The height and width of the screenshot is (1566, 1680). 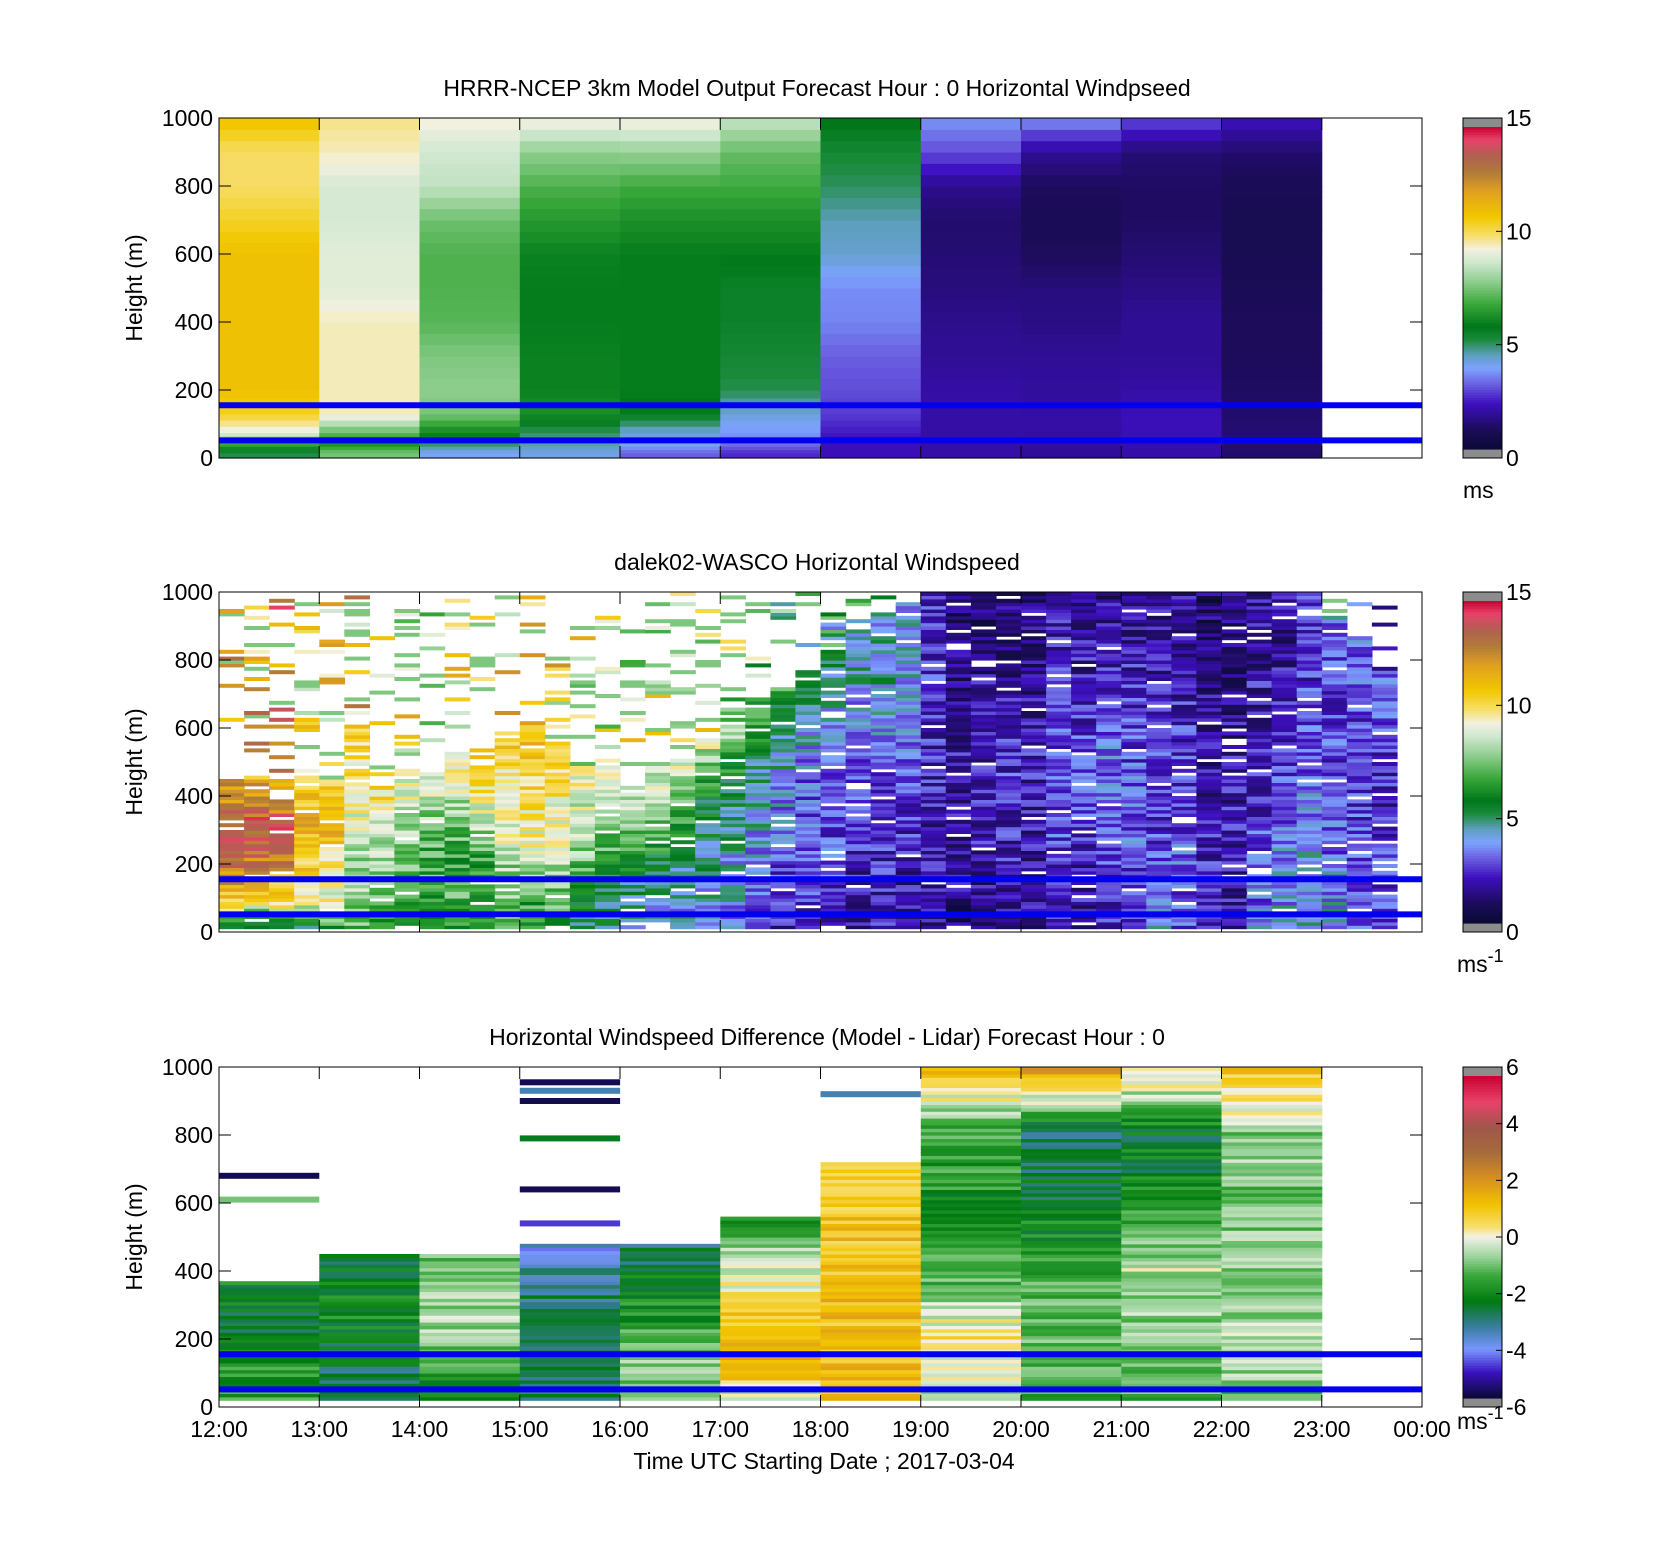 What do you see at coordinates (1512, 345) in the screenshot?
I see `colorbar-tick-label: 5` at bounding box center [1512, 345].